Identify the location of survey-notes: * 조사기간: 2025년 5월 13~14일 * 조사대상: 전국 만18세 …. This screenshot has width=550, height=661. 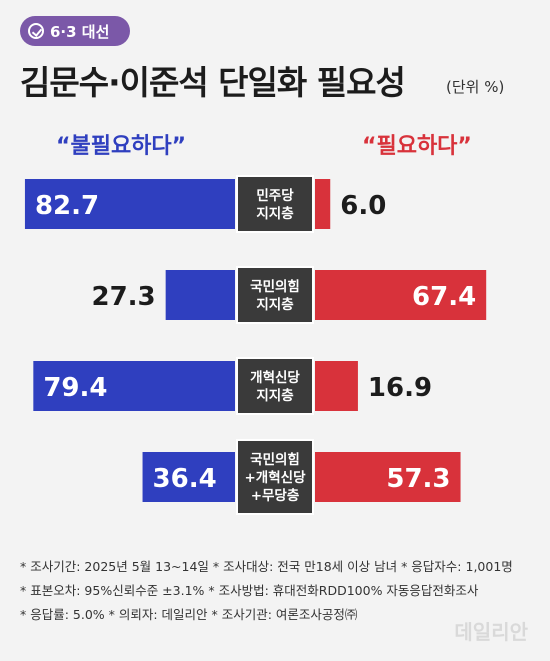
(280, 591).